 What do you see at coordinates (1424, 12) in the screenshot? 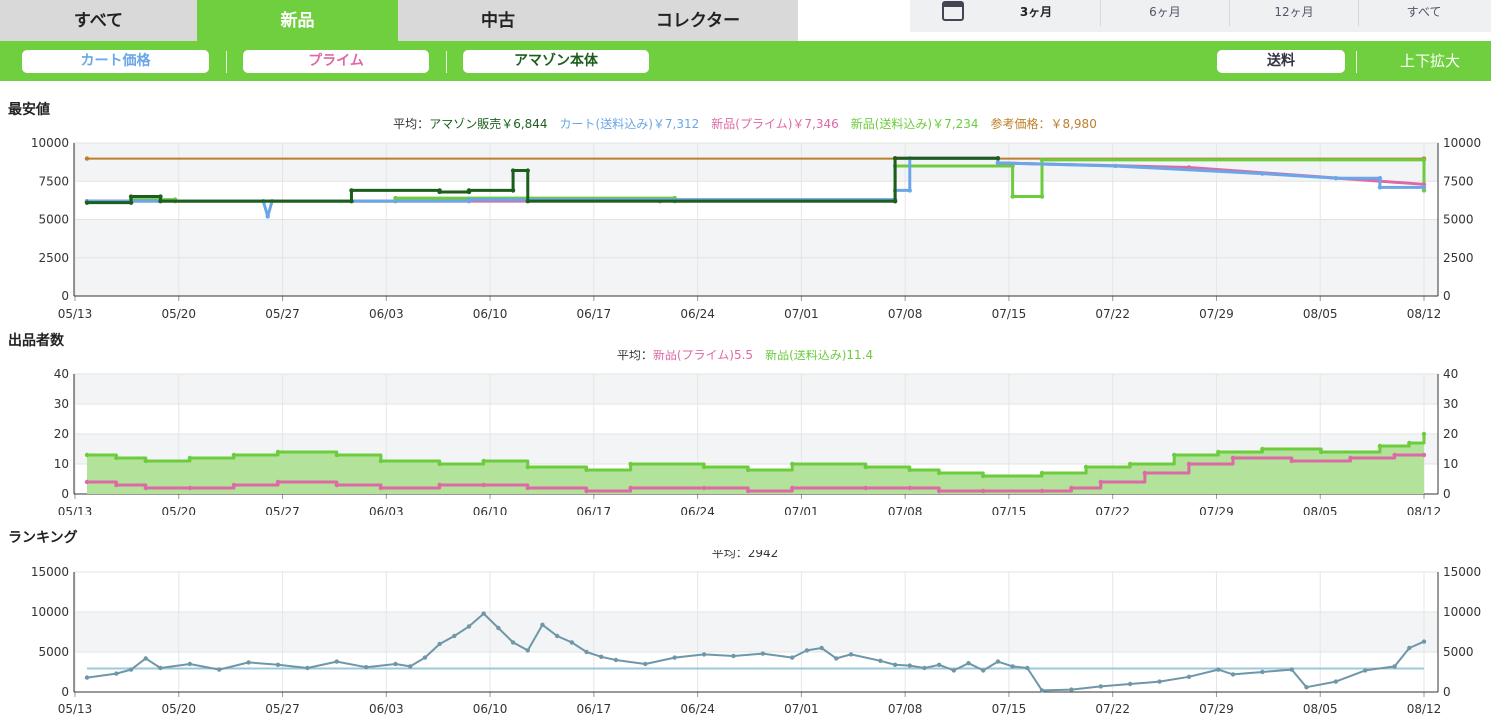
I see `period-all: すべて` at bounding box center [1424, 12].